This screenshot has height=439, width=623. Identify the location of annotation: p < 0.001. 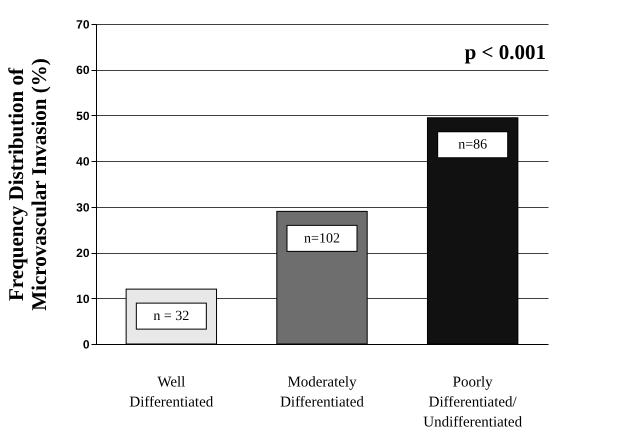
(505, 52).